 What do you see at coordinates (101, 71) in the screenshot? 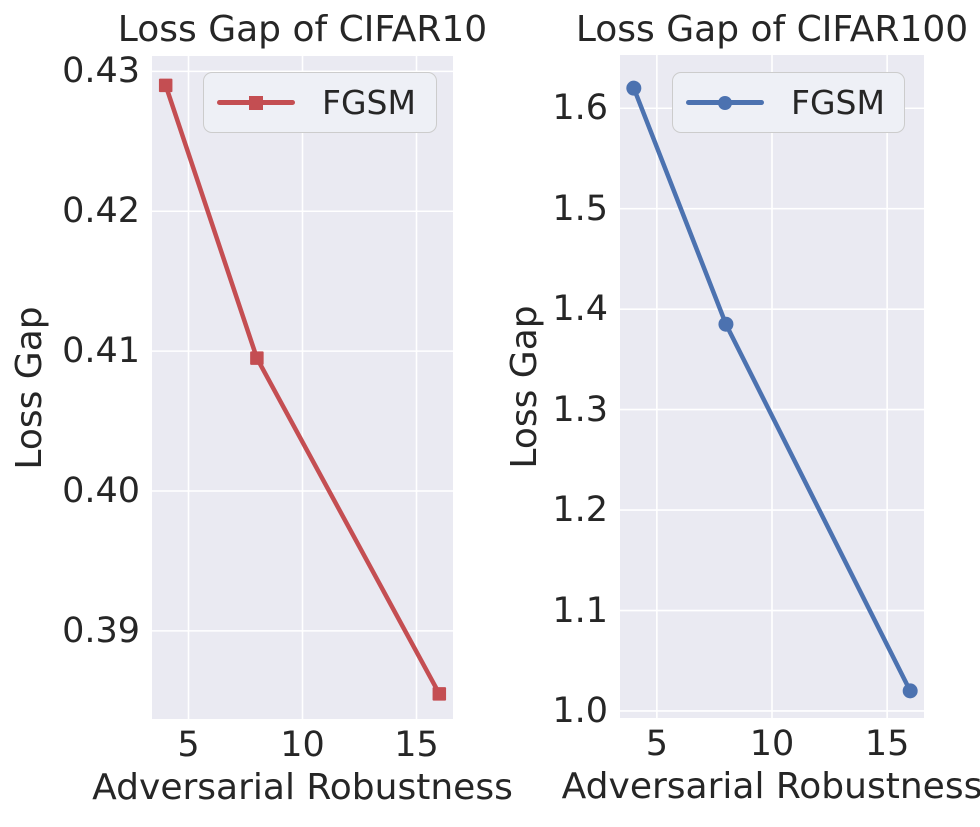
I see `y-tick-label: 0.43` at bounding box center [101, 71].